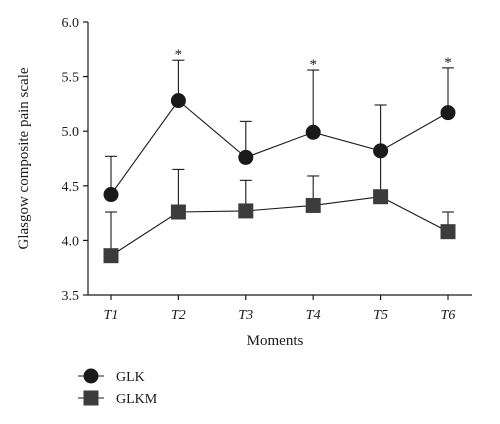 This screenshot has width=500, height=424. What do you see at coordinates (24, 158) in the screenshot?
I see `y-axis-label: Glasgow composite pain scale` at bounding box center [24, 158].